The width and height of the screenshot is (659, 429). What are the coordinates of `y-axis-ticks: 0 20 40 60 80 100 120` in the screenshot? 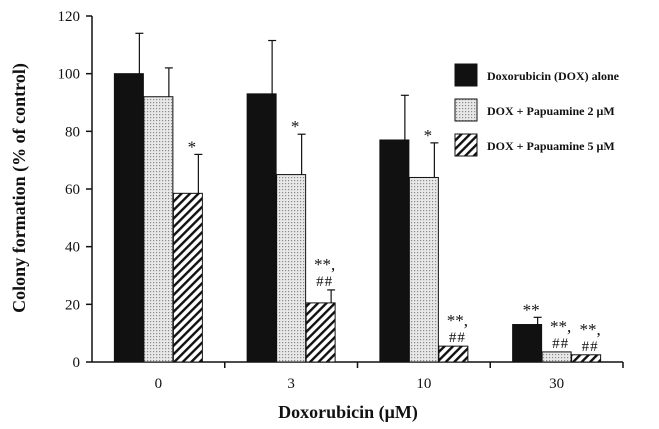 It's located at (75, 190).